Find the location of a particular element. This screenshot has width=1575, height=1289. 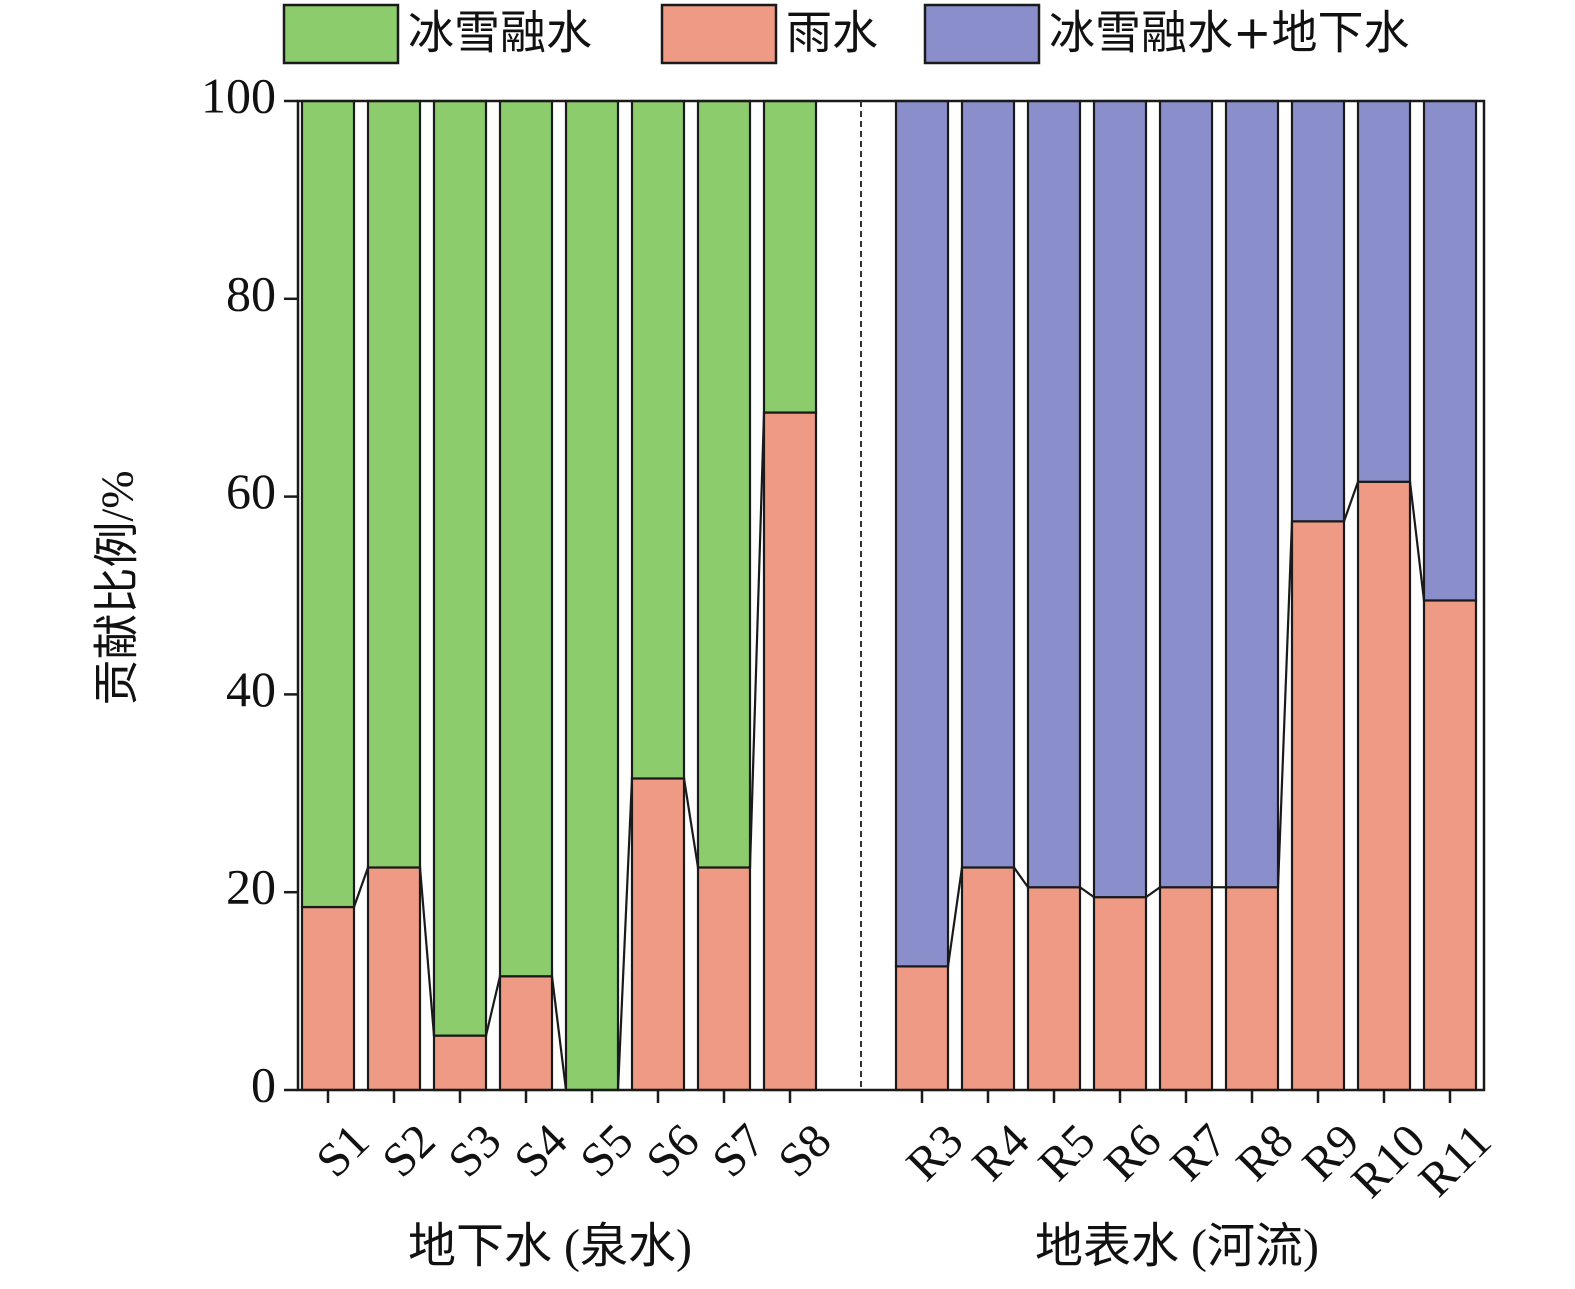

connector-r5-r6 is located at coordinates (1087, 892).